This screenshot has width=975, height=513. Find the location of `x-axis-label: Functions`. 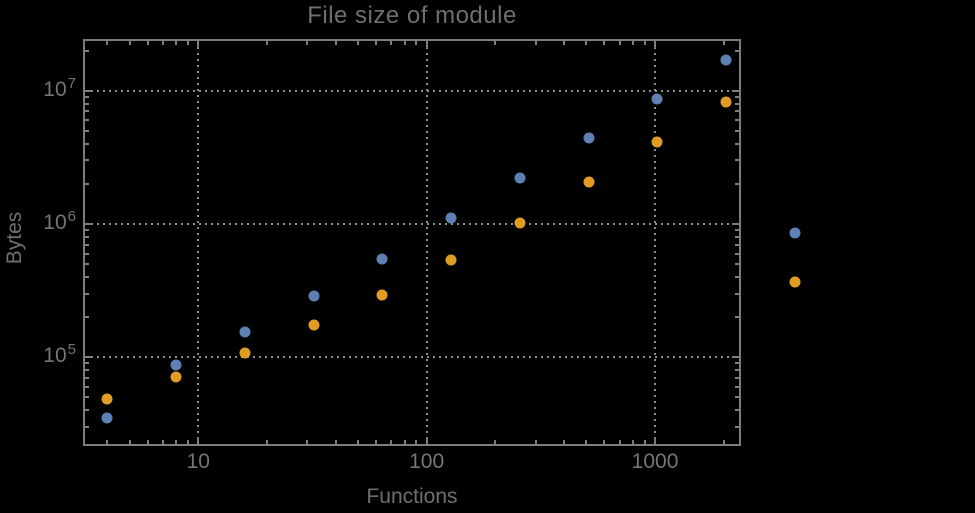

x-axis-label: Functions is located at coordinates (412, 496).